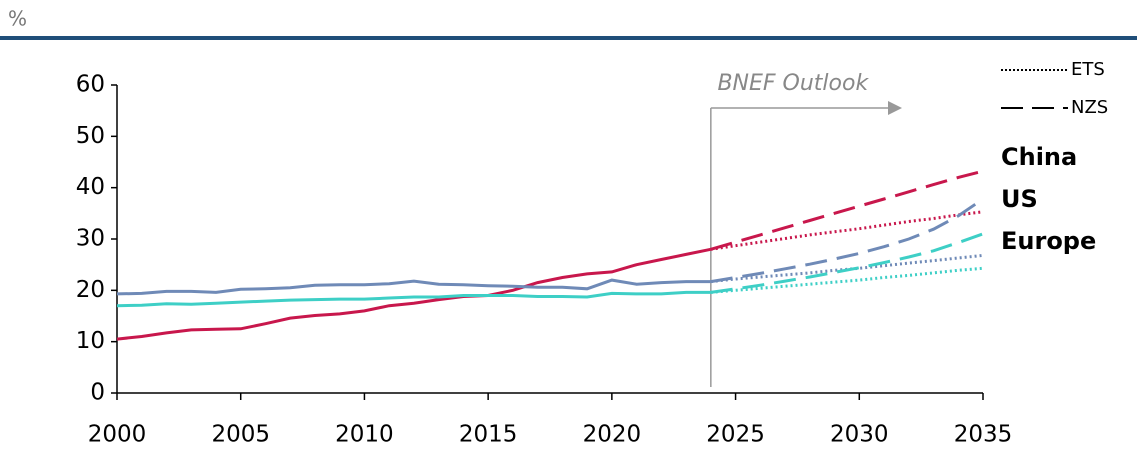 The height and width of the screenshot is (449, 1137). What do you see at coordinates (793, 83) in the screenshot?
I see `annotation: BNEF Outlook` at bounding box center [793, 83].